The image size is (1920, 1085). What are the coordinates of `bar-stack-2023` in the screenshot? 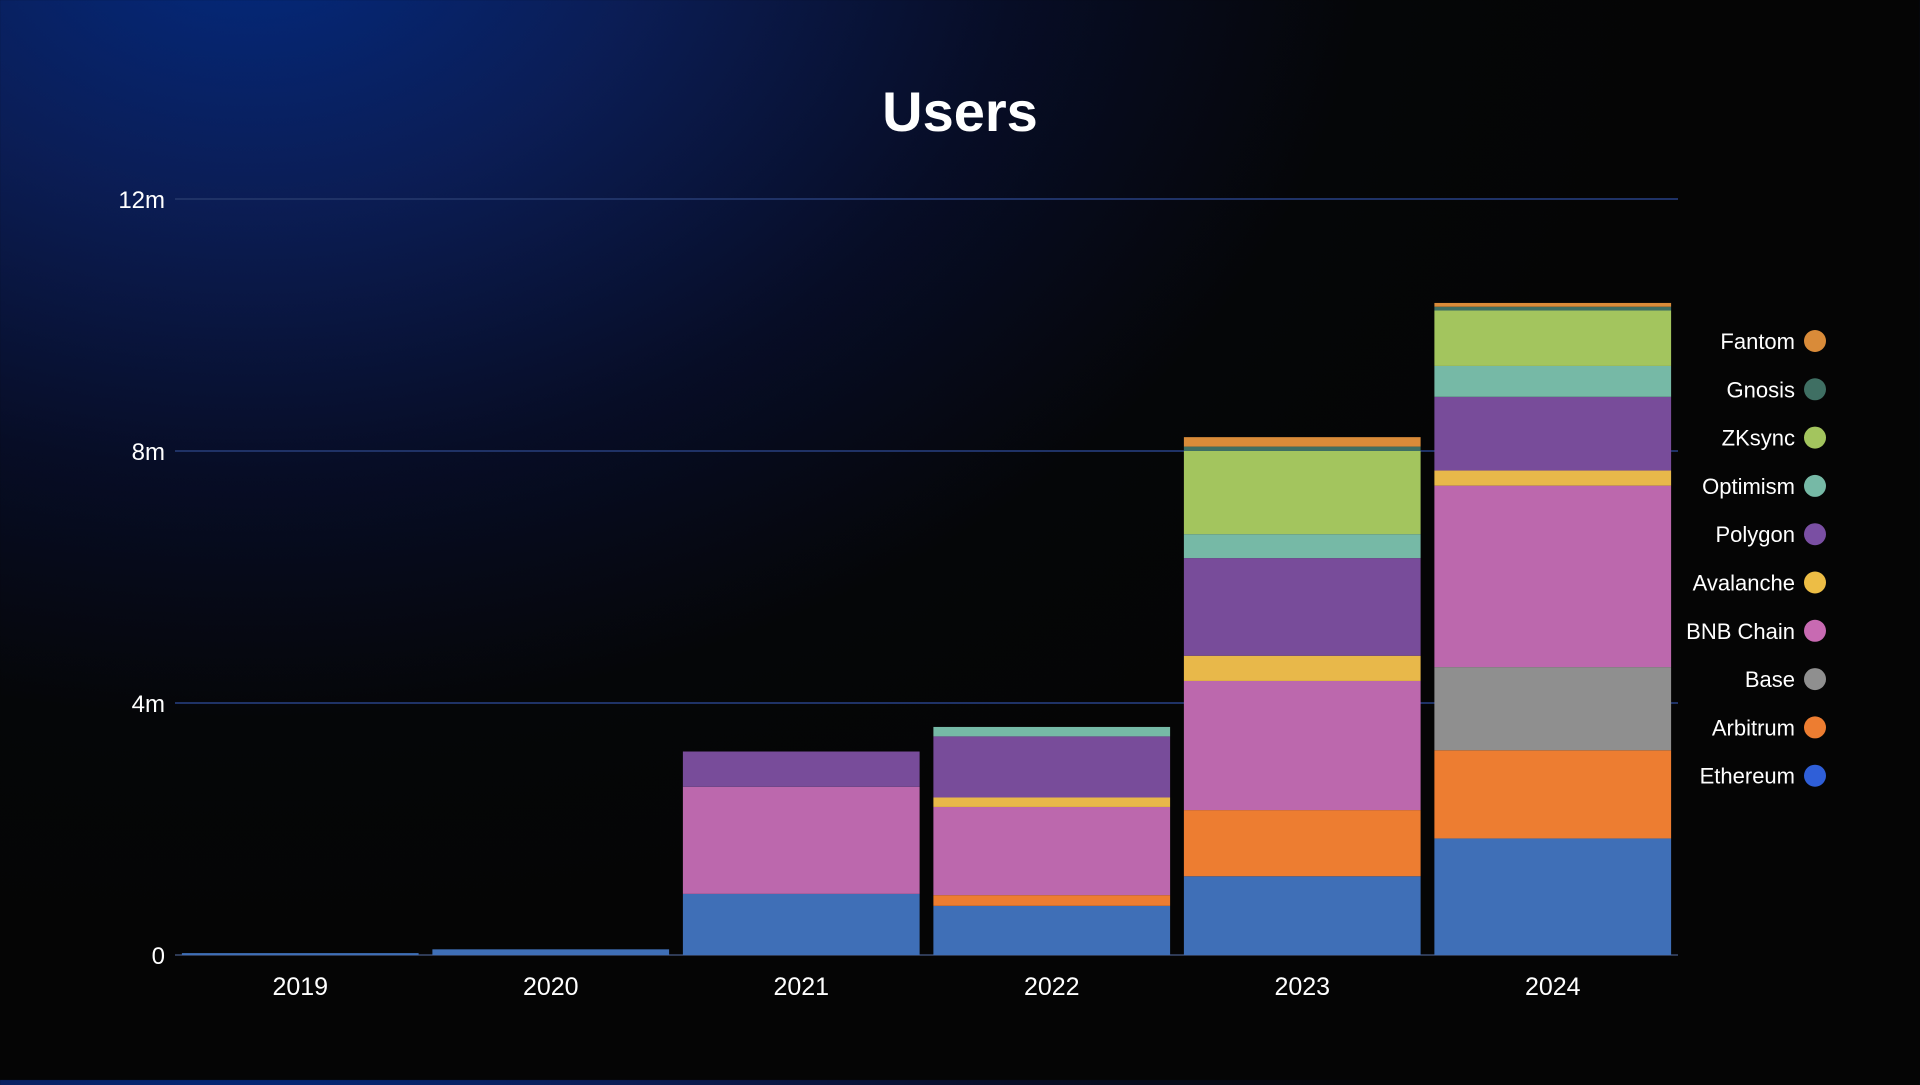 It's located at (1302, 696).